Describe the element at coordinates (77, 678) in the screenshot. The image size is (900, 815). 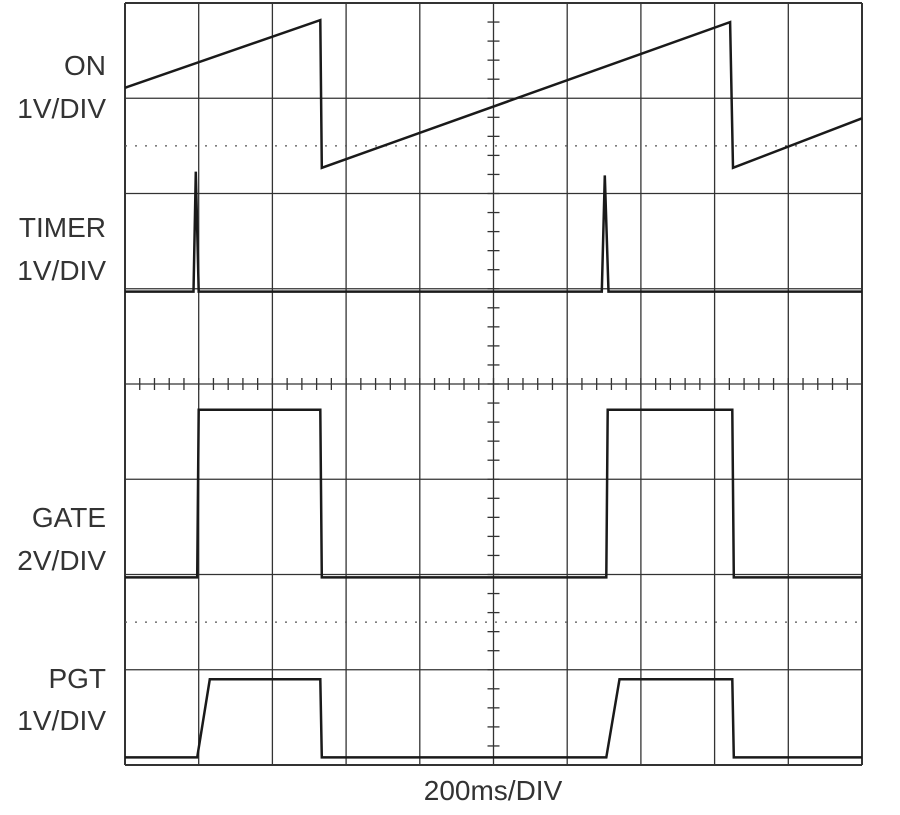
I see `trace-name: PGT` at that location.